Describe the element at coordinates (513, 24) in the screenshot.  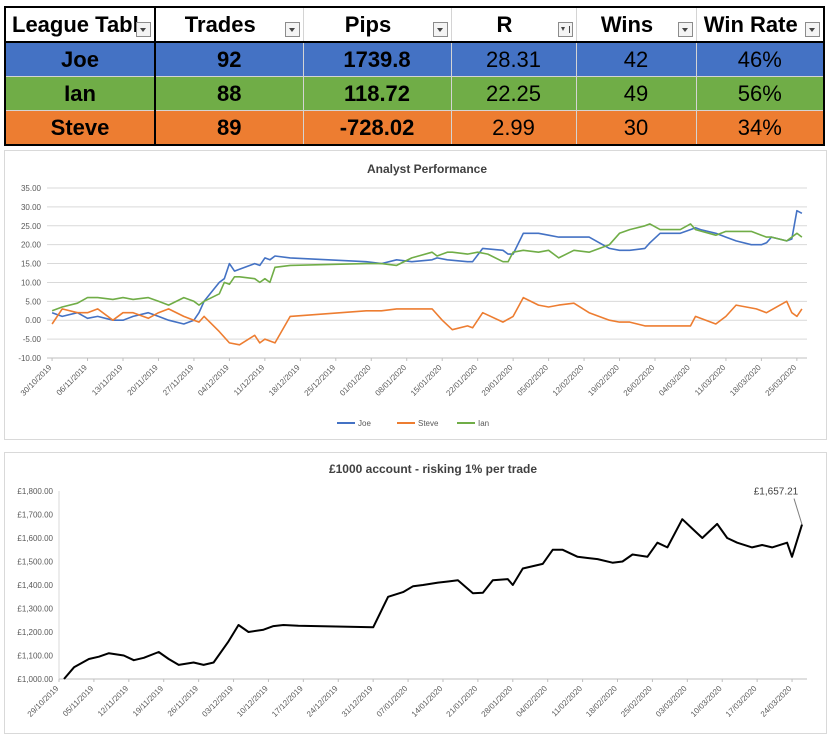
I see `header-r: R` at that location.